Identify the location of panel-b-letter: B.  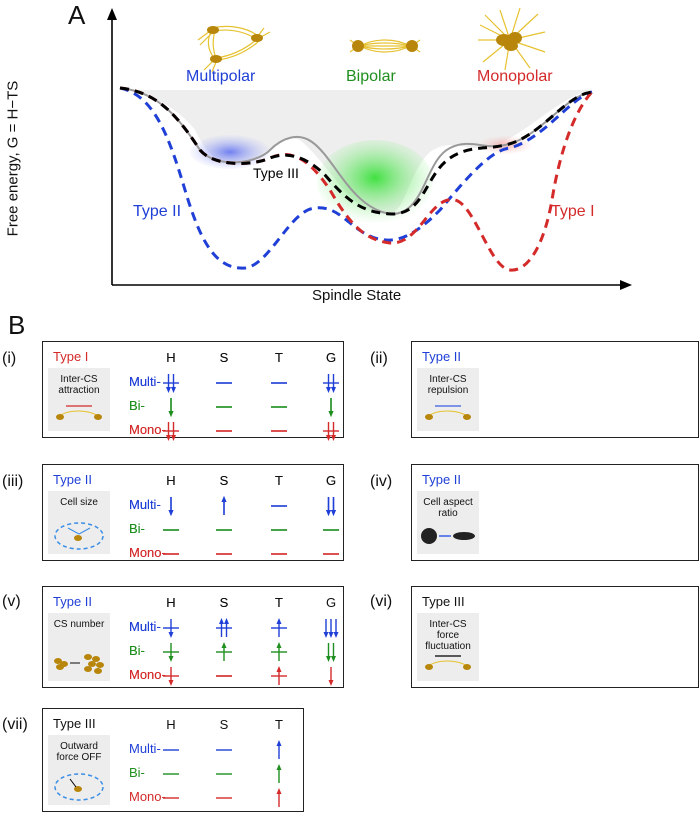
(17, 325).